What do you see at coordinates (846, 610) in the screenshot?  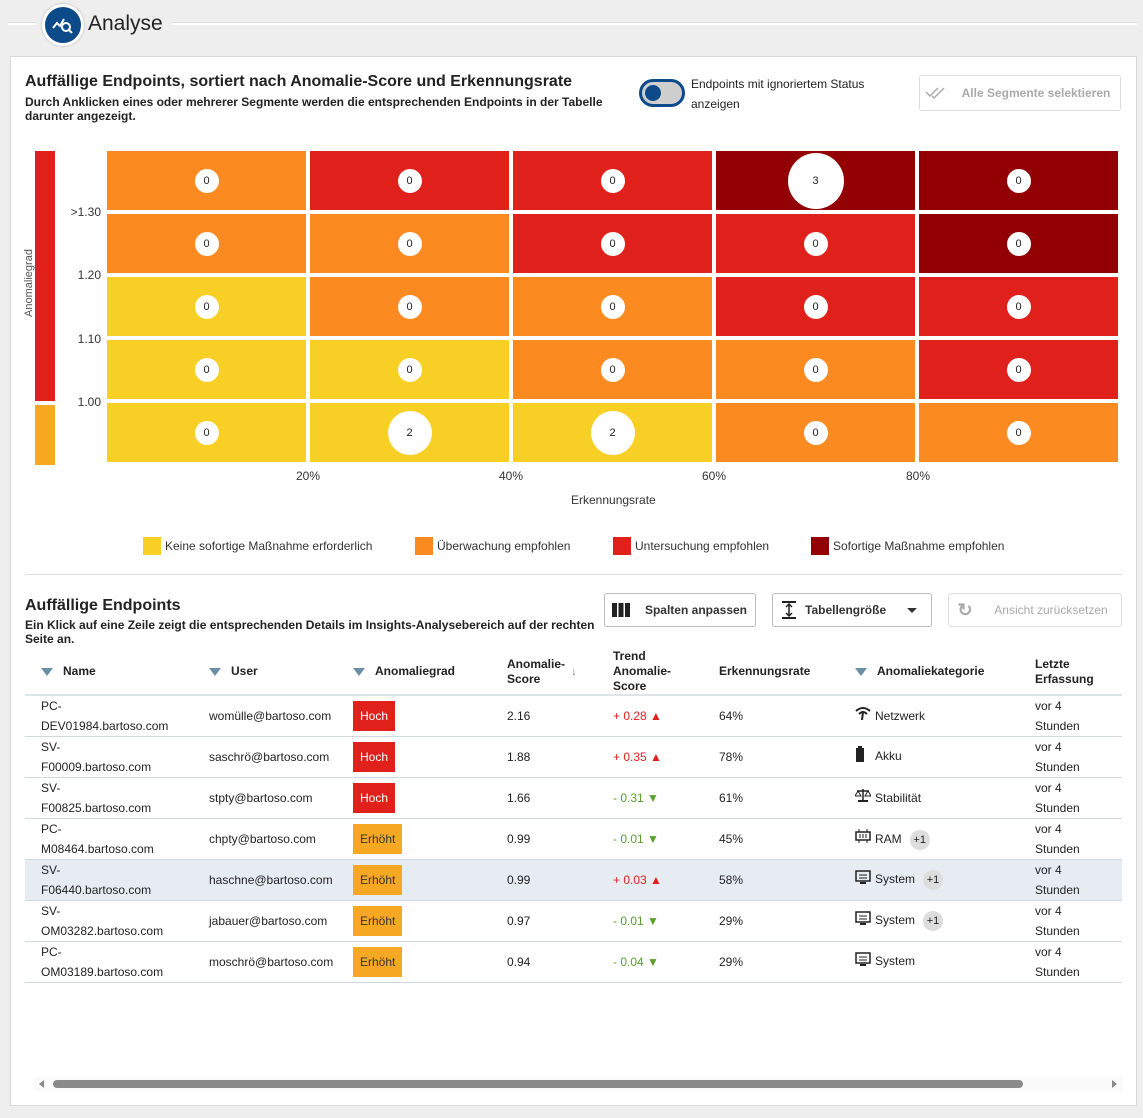 I see `table-size-label: Tabellengröße` at bounding box center [846, 610].